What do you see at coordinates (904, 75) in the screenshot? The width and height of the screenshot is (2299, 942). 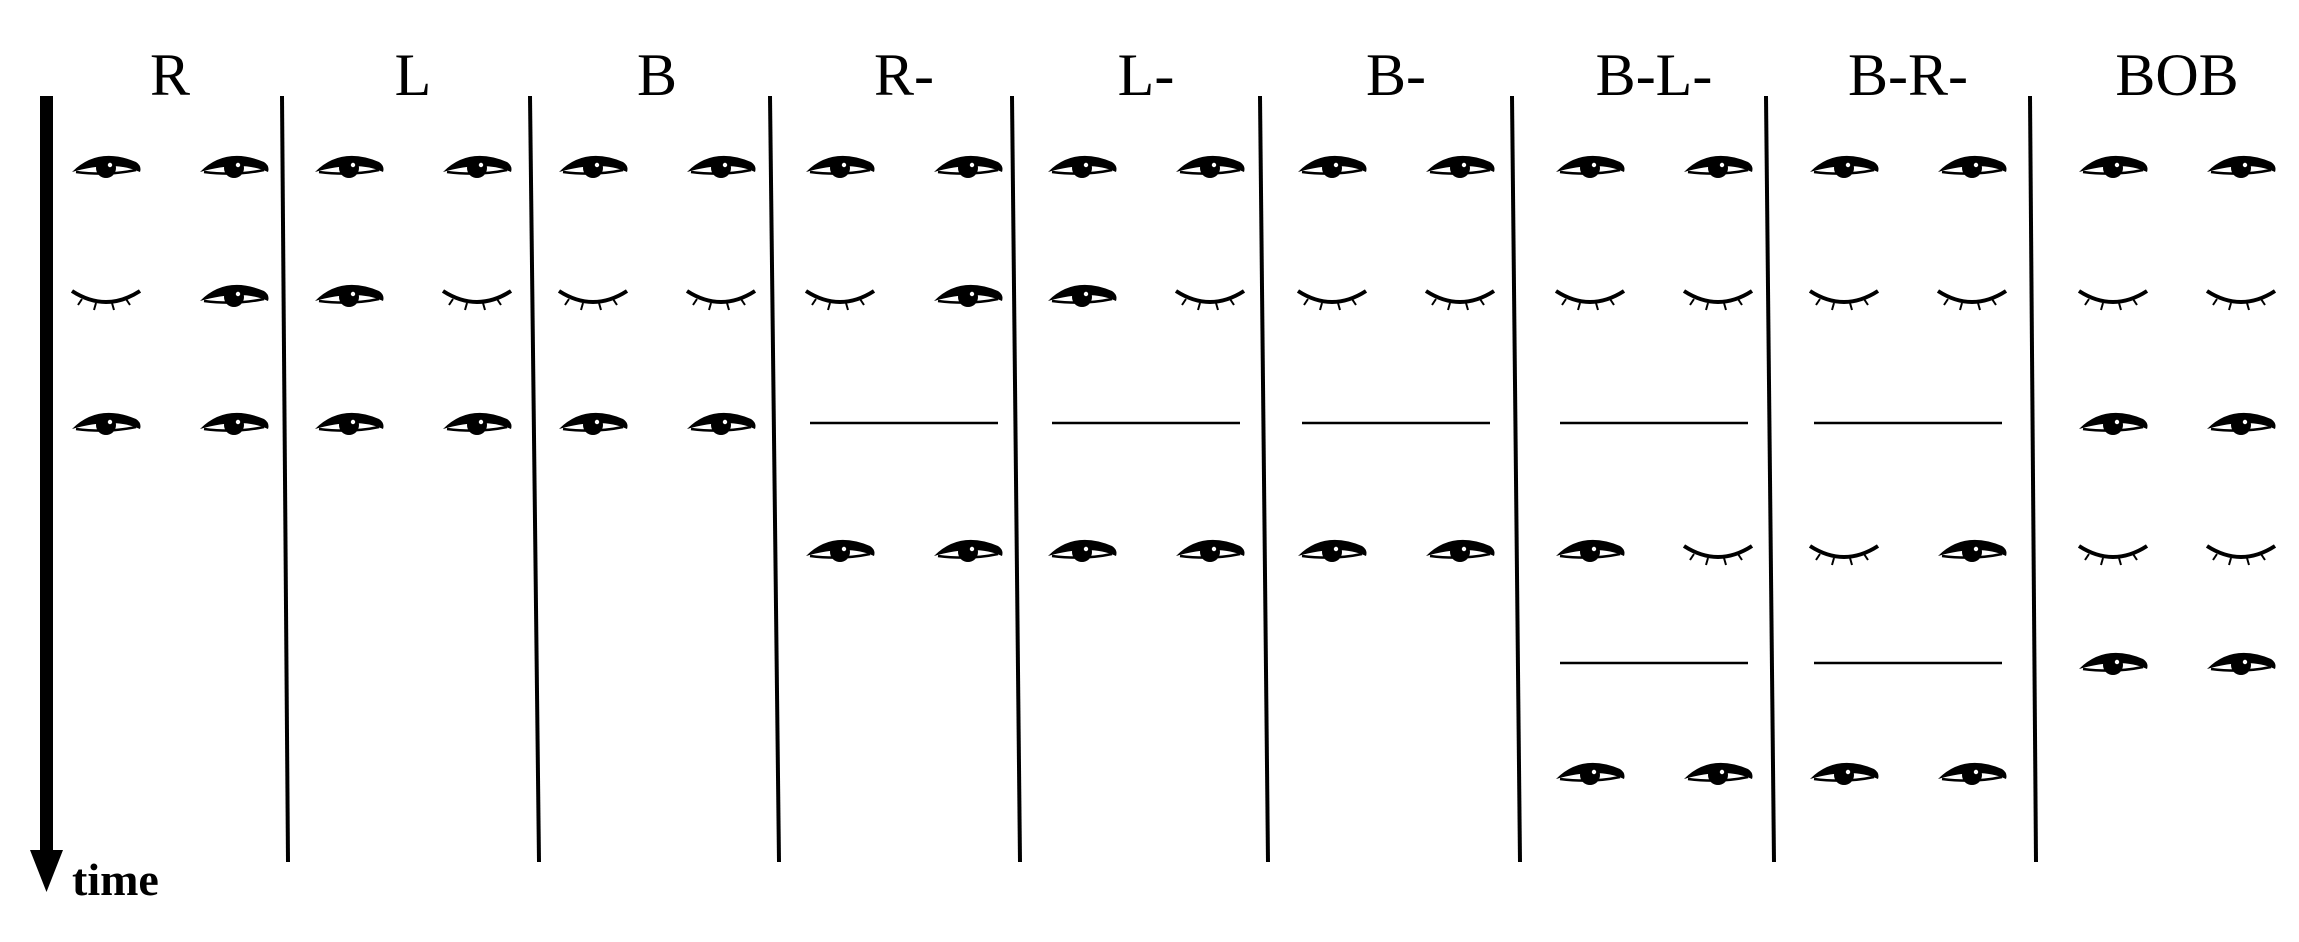 I see `column-label: R-` at bounding box center [904, 75].